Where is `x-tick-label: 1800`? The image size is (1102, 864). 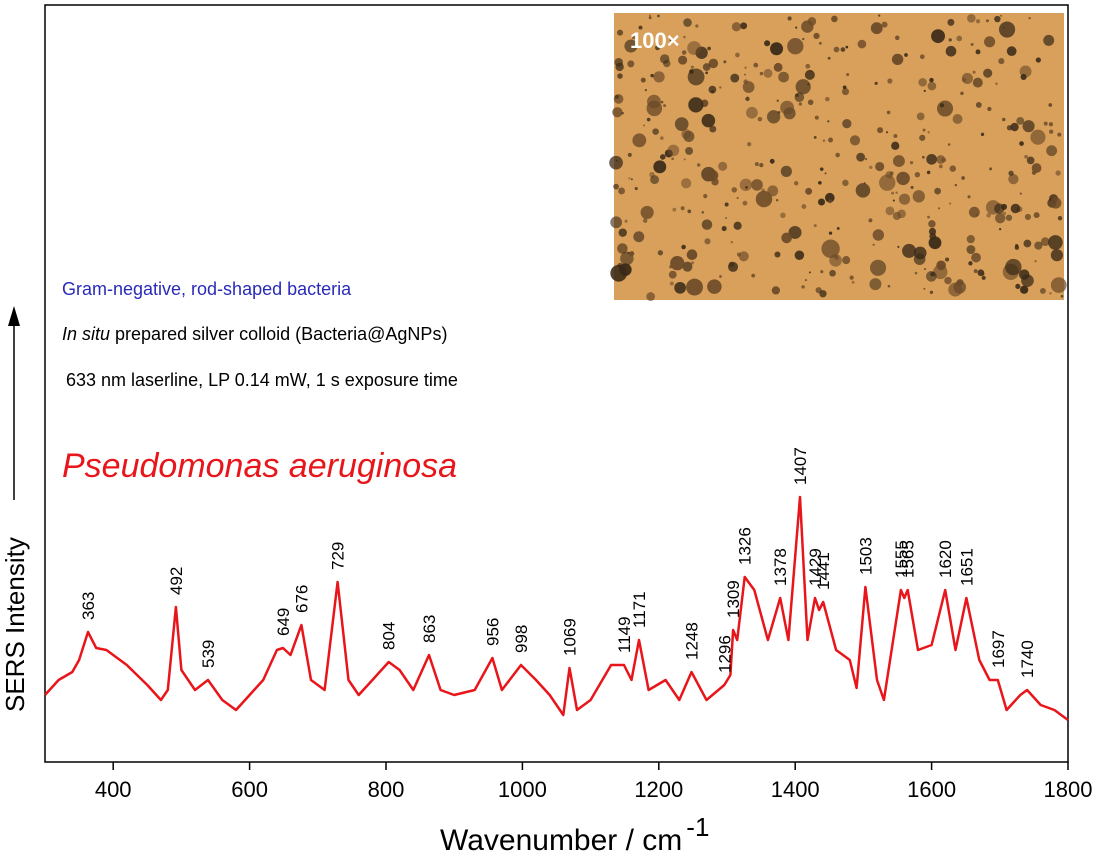
x-tick-label: 1800 is located at coordinates (1068, 789).